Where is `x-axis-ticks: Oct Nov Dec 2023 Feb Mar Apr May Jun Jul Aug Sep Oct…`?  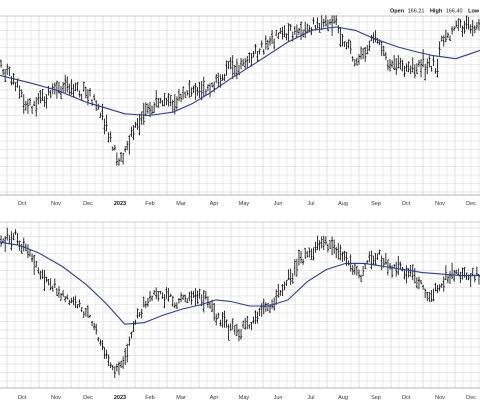
x-axis-ticks: Oct Nov Dec 2023 Feb Mar Apr May Jun Jul Aug Sep Oct… is located at coordinates (247, 204).